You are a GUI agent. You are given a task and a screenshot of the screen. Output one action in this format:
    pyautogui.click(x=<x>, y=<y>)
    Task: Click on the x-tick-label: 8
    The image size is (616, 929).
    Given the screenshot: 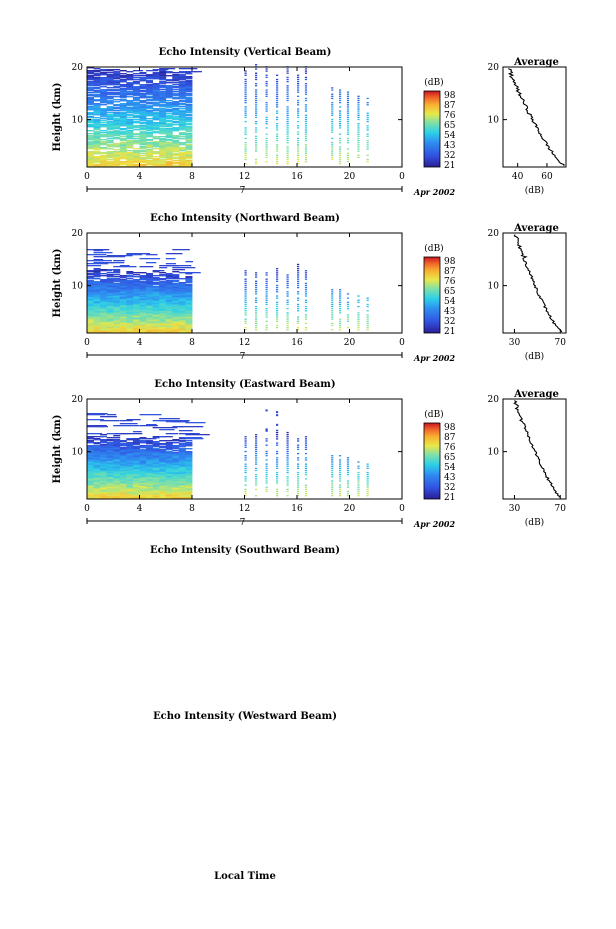 What is the action you would take?
    pyautogui.click(x=192, y=509)
    